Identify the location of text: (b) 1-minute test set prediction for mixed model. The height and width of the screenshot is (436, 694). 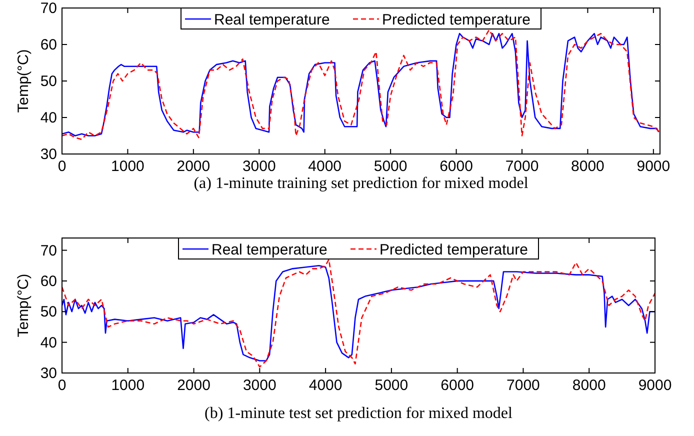
(359, 413).